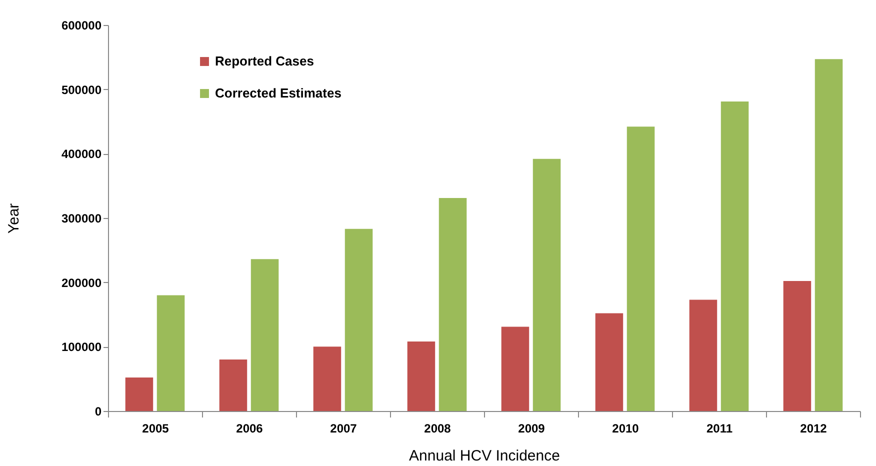 This screenshot has width=876, height=466. I want to click on x-tick-label: 2010, so click(626, 429).